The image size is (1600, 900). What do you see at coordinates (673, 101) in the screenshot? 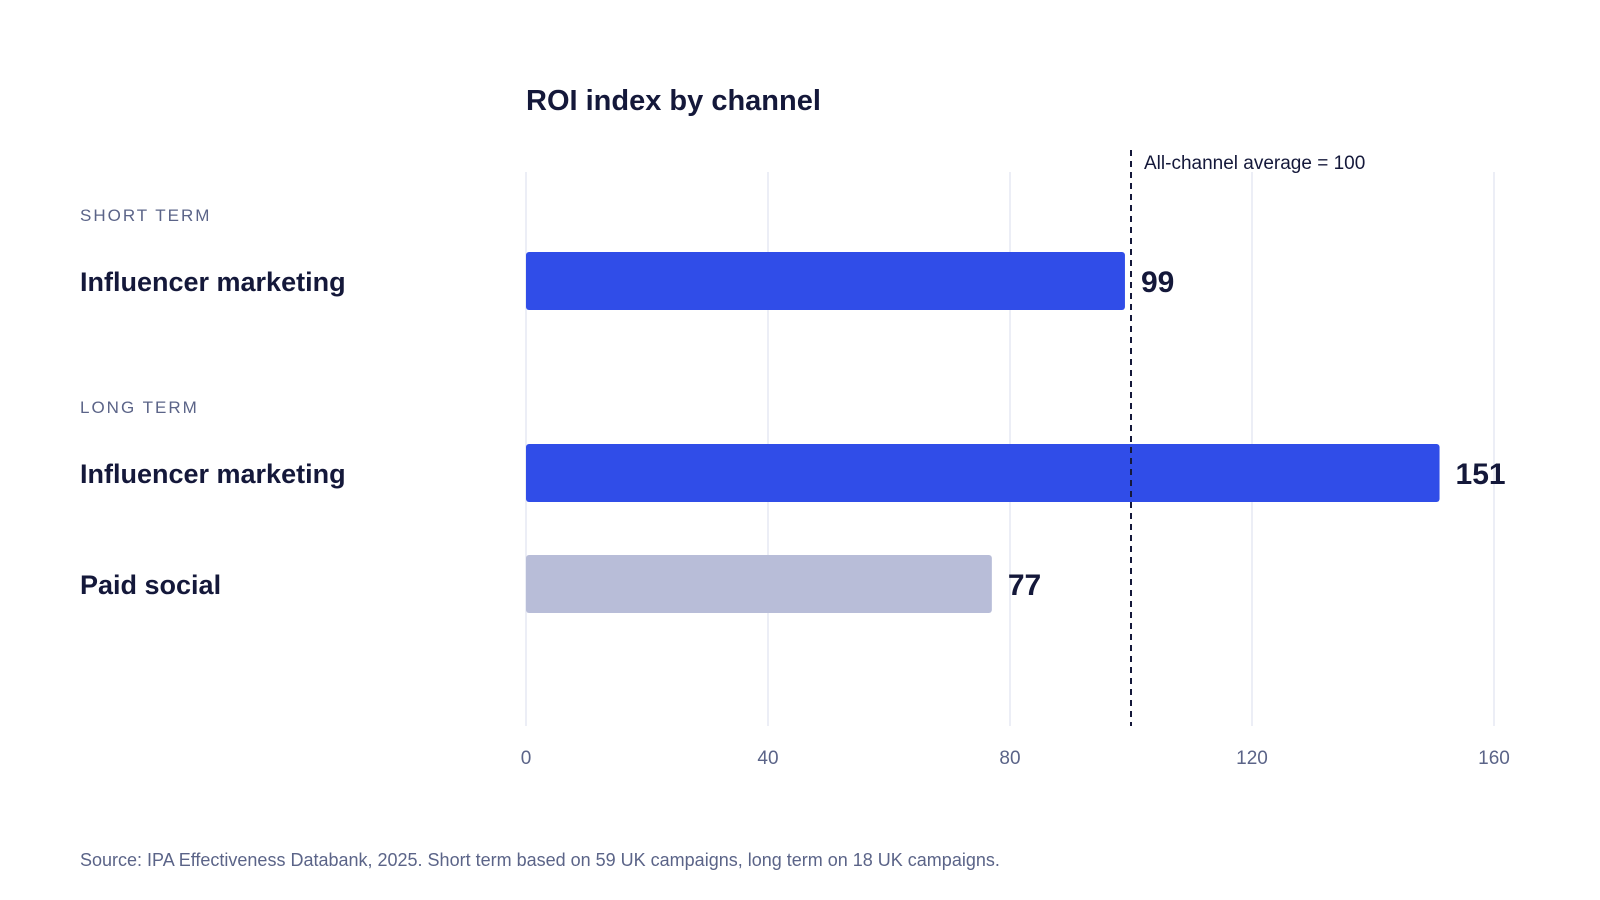
I see `chart-title: ROI index by channel` at bounding box center [673, 101].